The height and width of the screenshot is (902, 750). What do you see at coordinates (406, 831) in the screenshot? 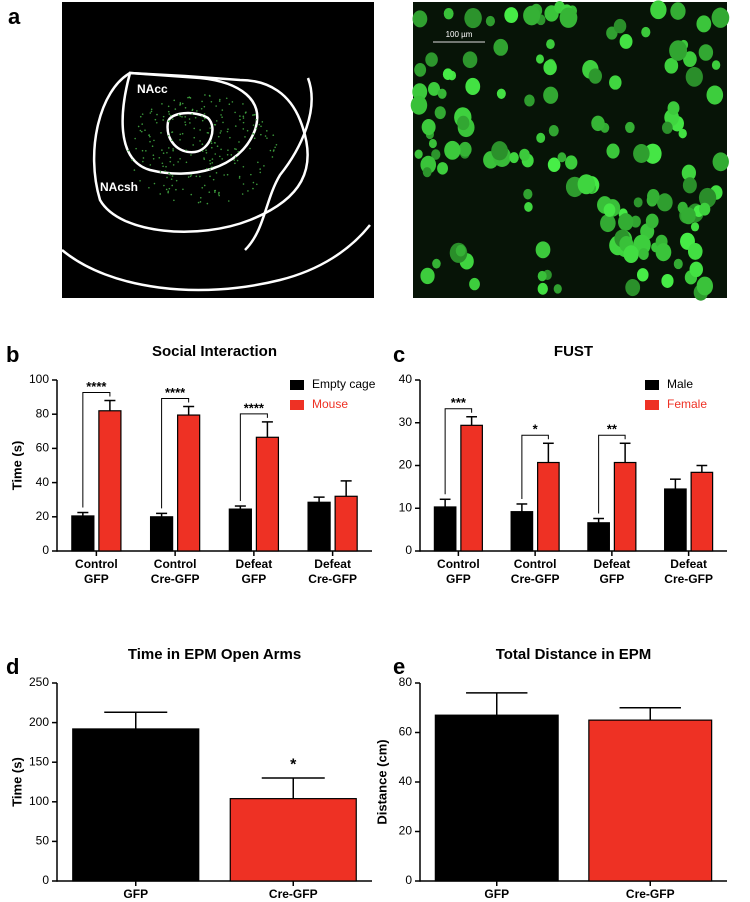
I see `y-tick-label: 20` at bounding box center [406, 831].